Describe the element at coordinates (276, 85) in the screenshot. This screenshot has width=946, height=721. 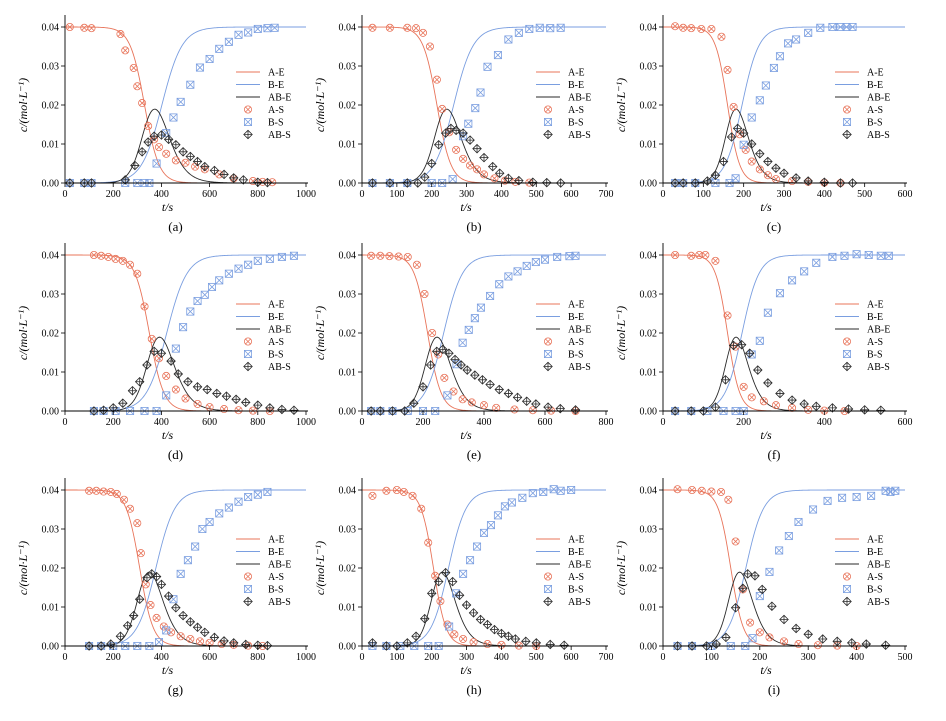
I see `legend-label-B-E: B-E` at that location.